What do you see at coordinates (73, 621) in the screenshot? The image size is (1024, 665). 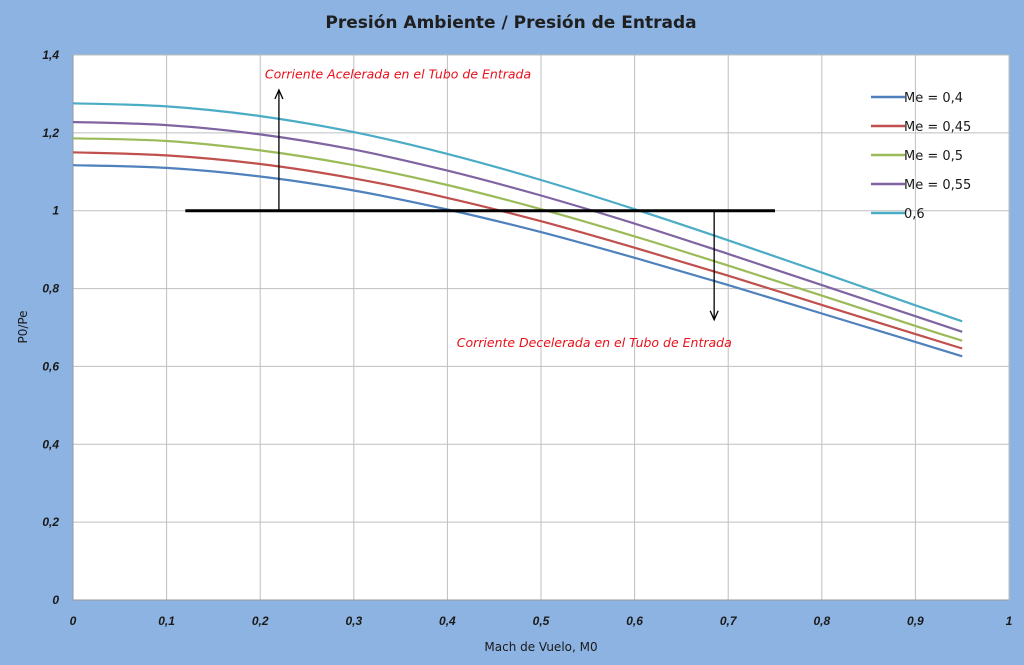 I see `x-tick-label: 0` at bounding box center [73, 621].